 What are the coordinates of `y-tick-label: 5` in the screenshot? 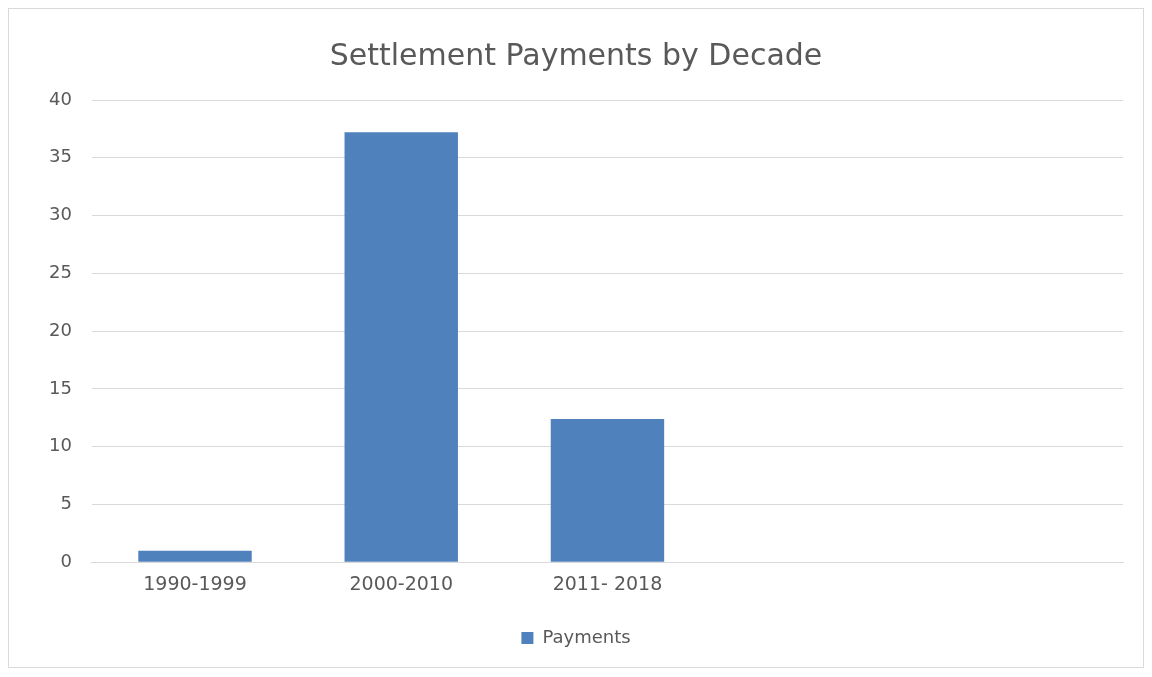 It's located at (66, 503).